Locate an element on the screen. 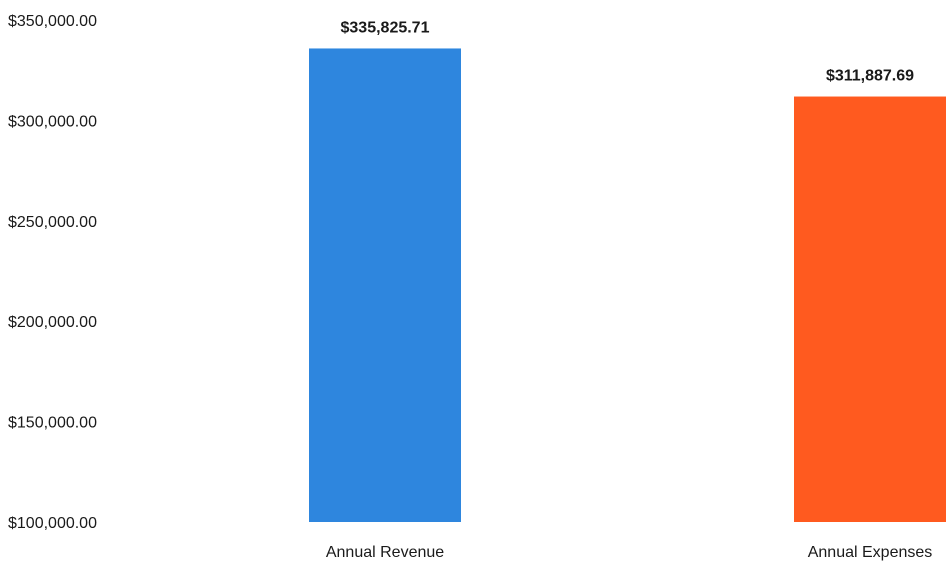  bar-annual-expenses is located at coordinates (870, 309).